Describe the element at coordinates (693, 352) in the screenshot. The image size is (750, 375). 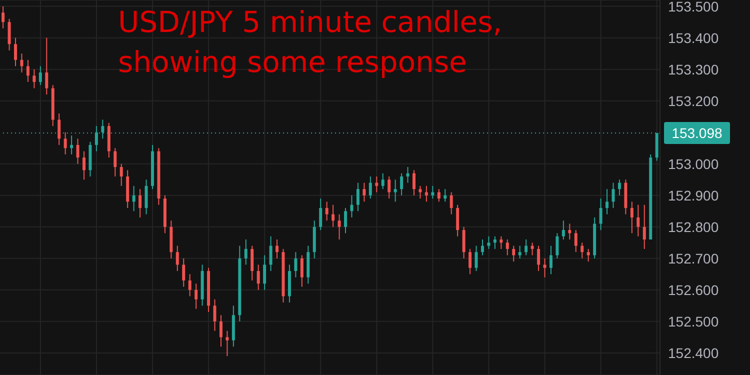
I see `y-tick-label: 152.400` at that location.